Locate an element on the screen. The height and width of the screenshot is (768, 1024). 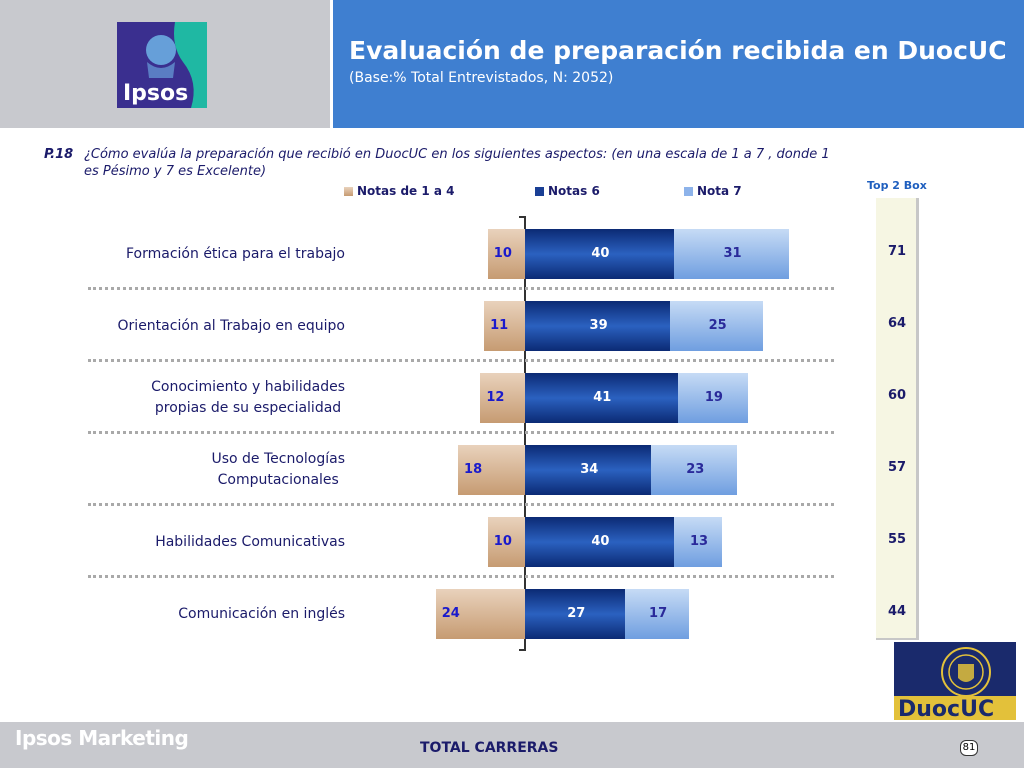
data-label-notas-6: 34 is located at coordinates (589, 469).